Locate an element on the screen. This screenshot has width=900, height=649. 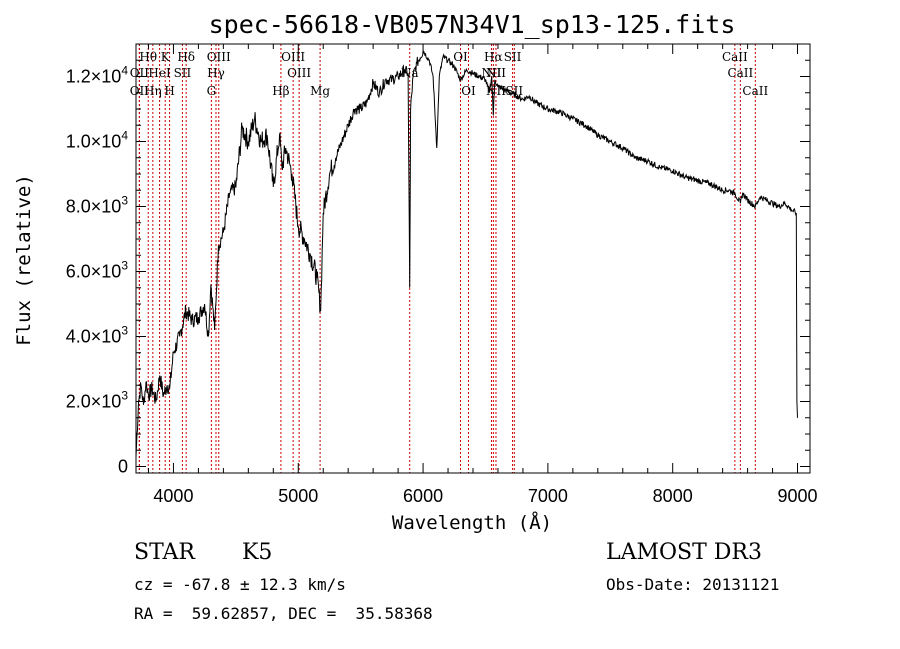
y-tick-label-2000: 2.0×10³ is located at coordinates (97, 400).